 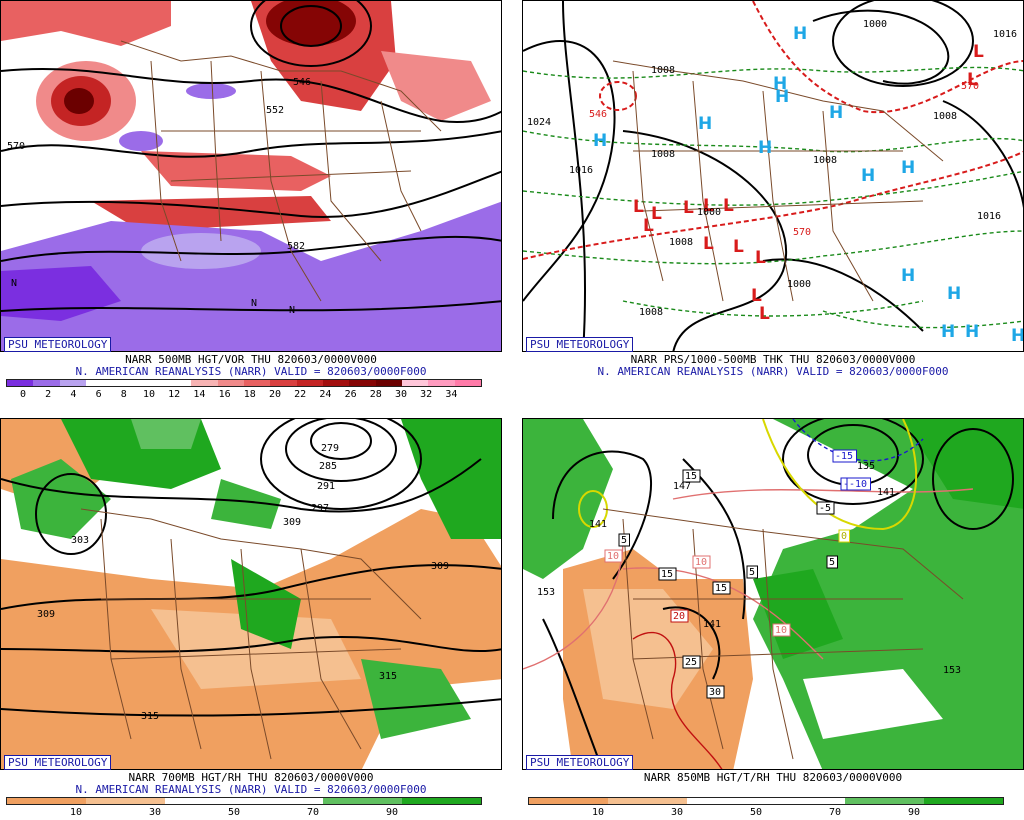 What do you see at coordinates (350, 394) in the screenshot?
I see `colorbar-tick: 26` at bounding box center [350, 394].